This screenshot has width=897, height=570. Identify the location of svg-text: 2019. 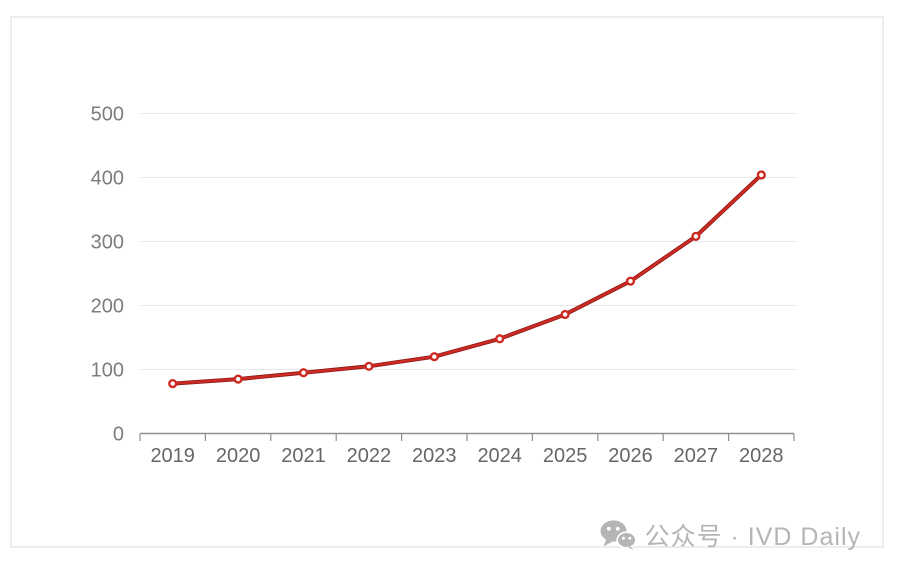
(172, 456).